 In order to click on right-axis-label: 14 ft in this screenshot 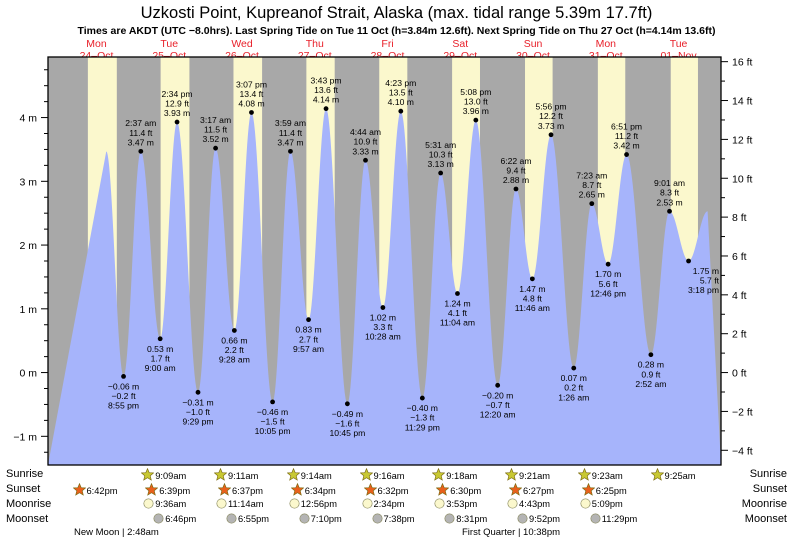, I will do `click(742, 102)`.